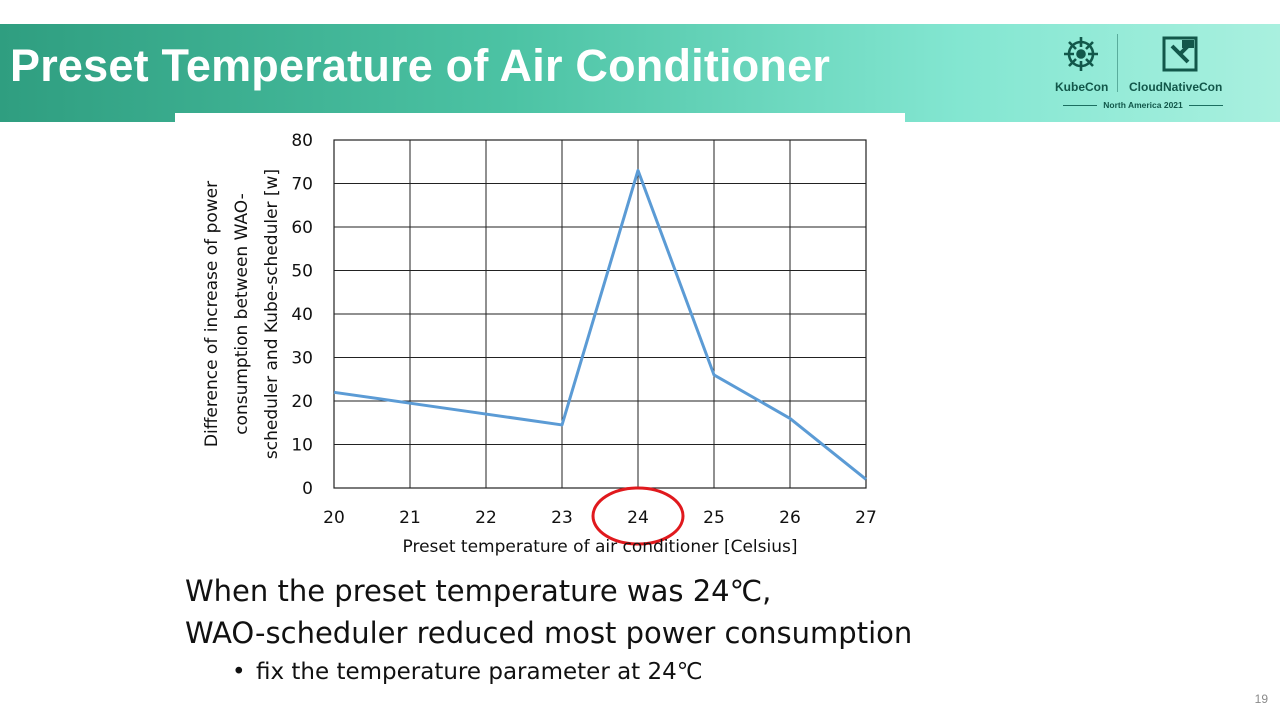 The image size is (1280, 720). What do you see at coordinates (302, 402) in the screenshot?
I see `y-tick-label: 20` at bounding box center [302, 402].